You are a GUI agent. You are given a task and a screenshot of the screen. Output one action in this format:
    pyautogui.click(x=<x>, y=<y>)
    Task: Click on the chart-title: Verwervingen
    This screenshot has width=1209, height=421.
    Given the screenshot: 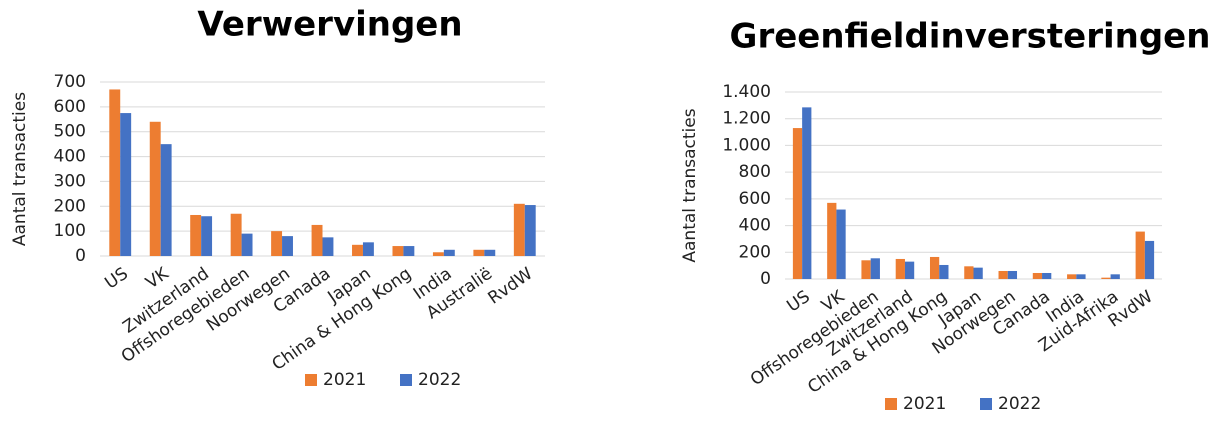 What is the action you would take?
    pyautogui.click(x=329, y=25)
    